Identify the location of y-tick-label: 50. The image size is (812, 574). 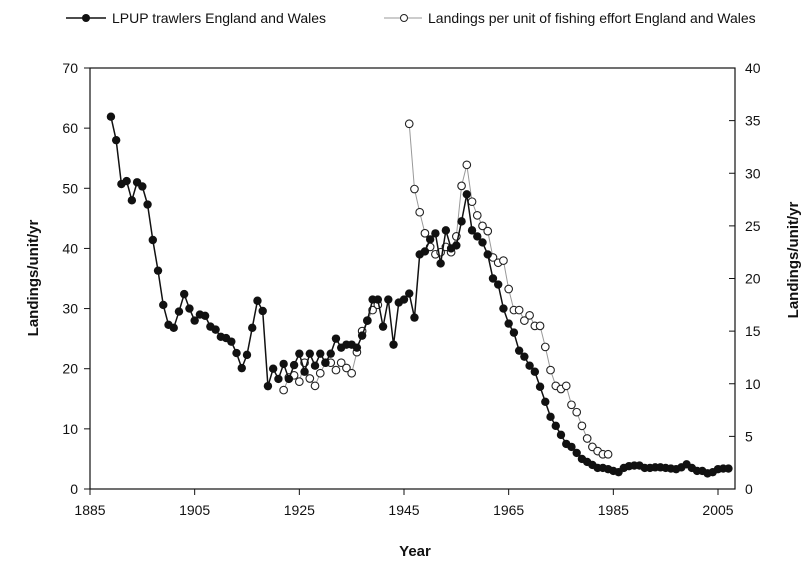
(70, 188).